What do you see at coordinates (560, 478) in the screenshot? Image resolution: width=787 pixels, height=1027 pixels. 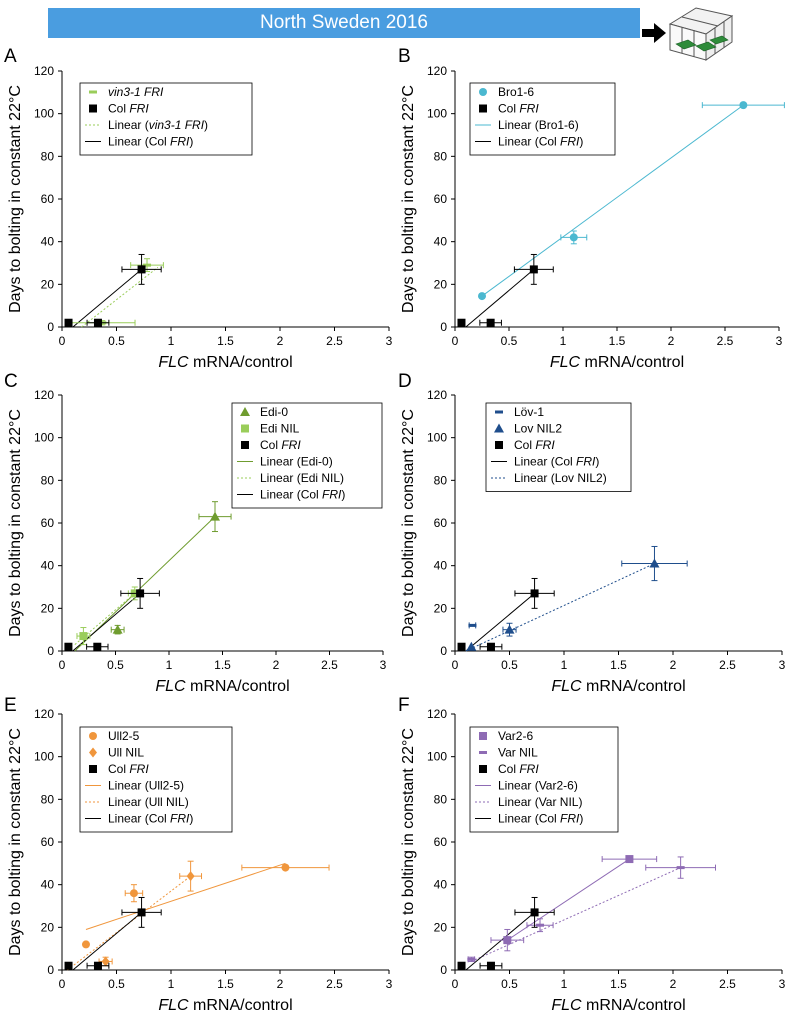 I see `legend-label: Linear (Lov NIL2)` at bounding box center [560, 478].